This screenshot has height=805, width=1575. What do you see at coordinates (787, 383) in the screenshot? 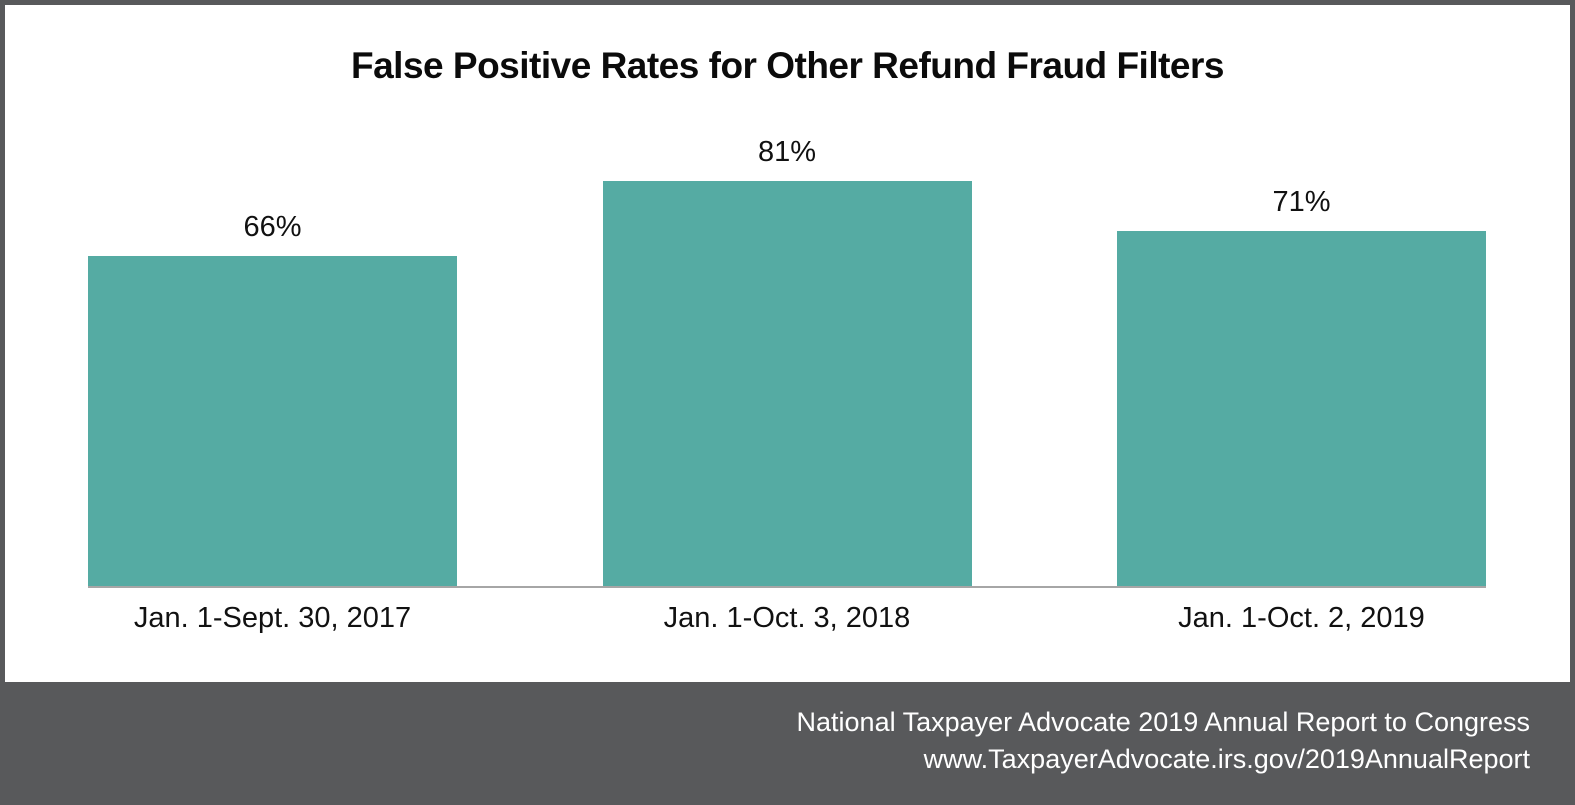
I see `bar-2018` at bounding box center [787, 383].